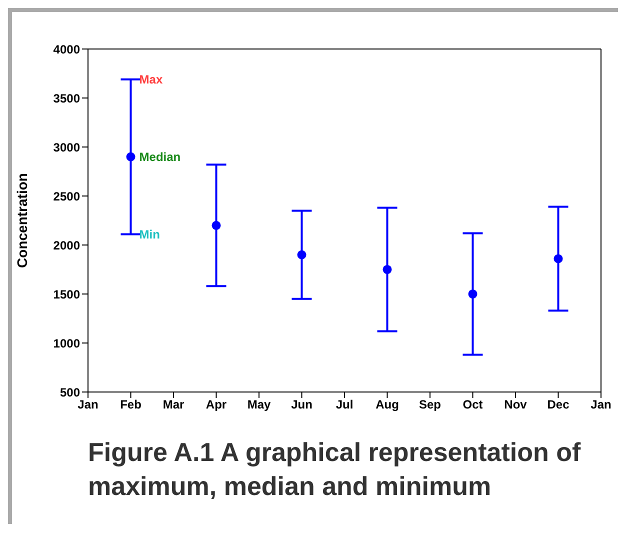  I want to click on annotation: Max, so click(151, 79).